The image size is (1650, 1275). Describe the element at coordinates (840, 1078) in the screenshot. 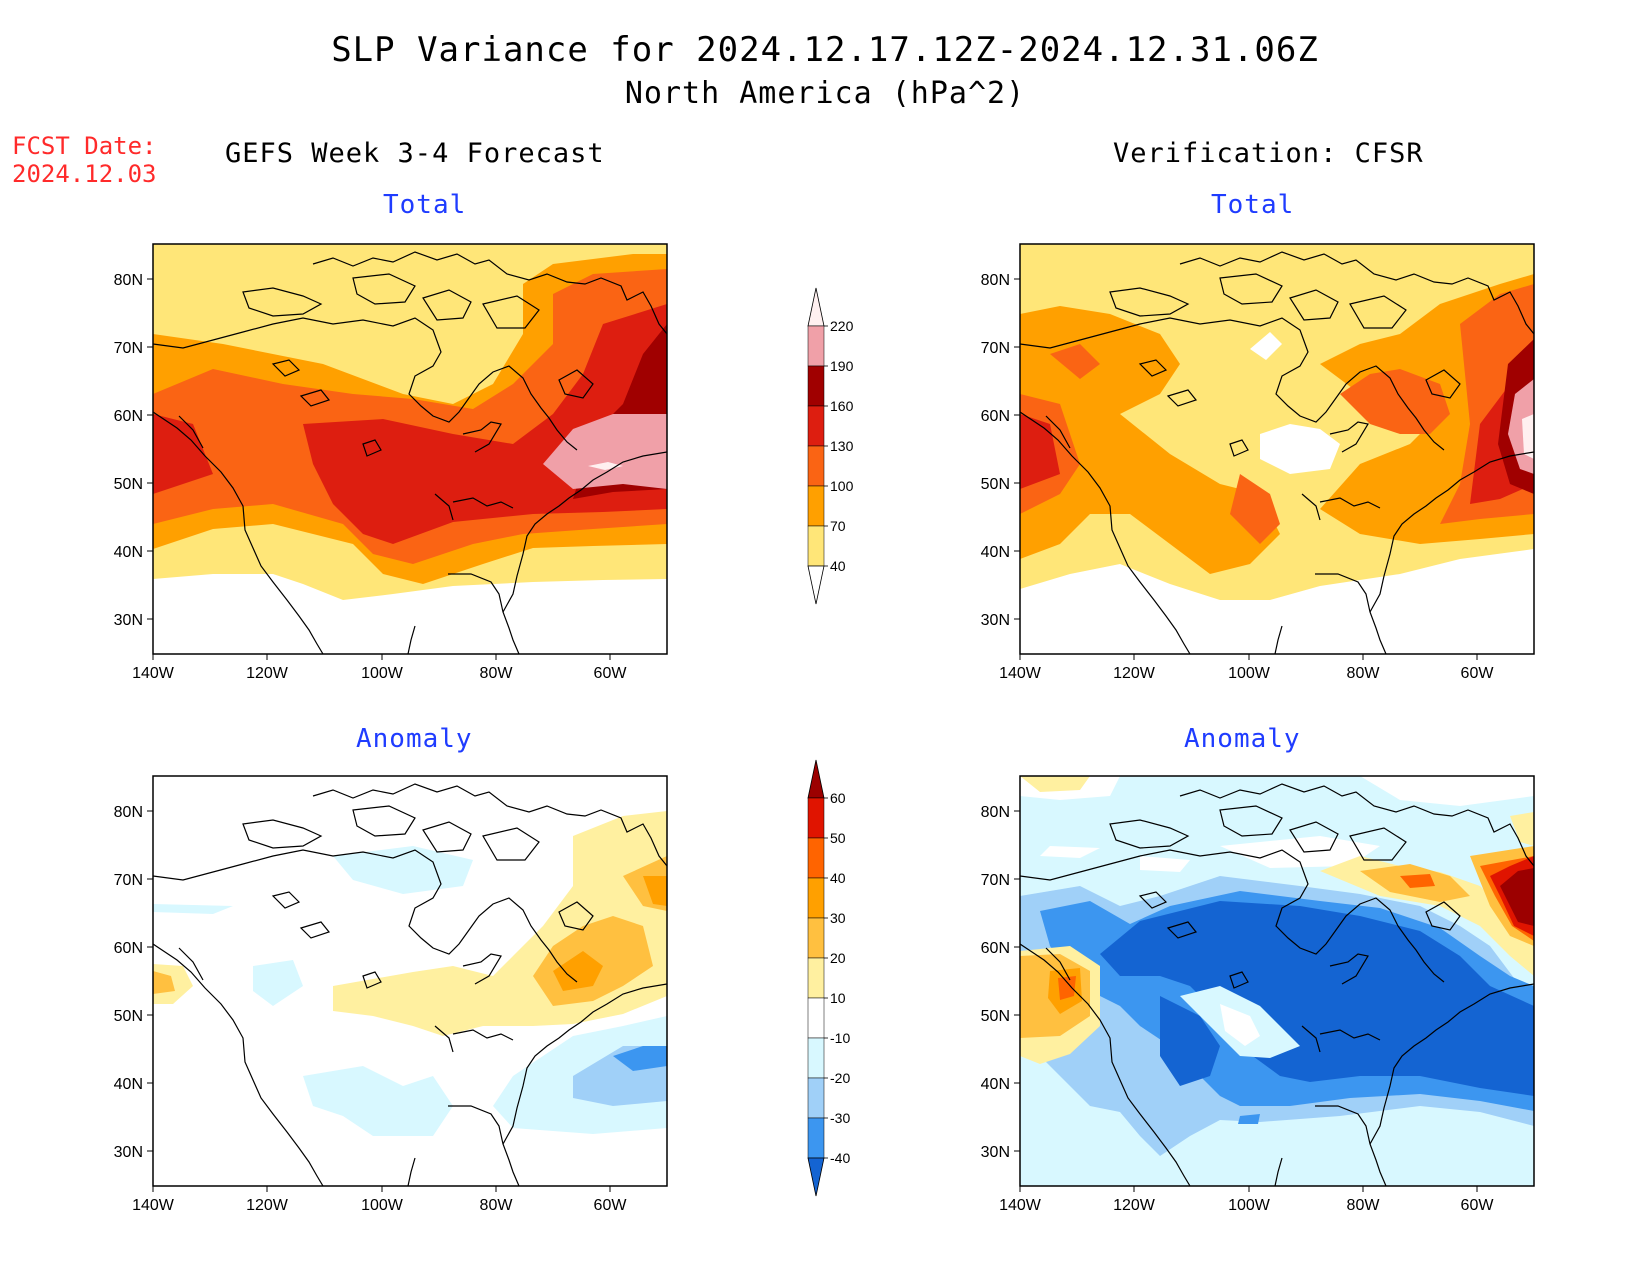

I see `colorbar-label: -20` at that location.